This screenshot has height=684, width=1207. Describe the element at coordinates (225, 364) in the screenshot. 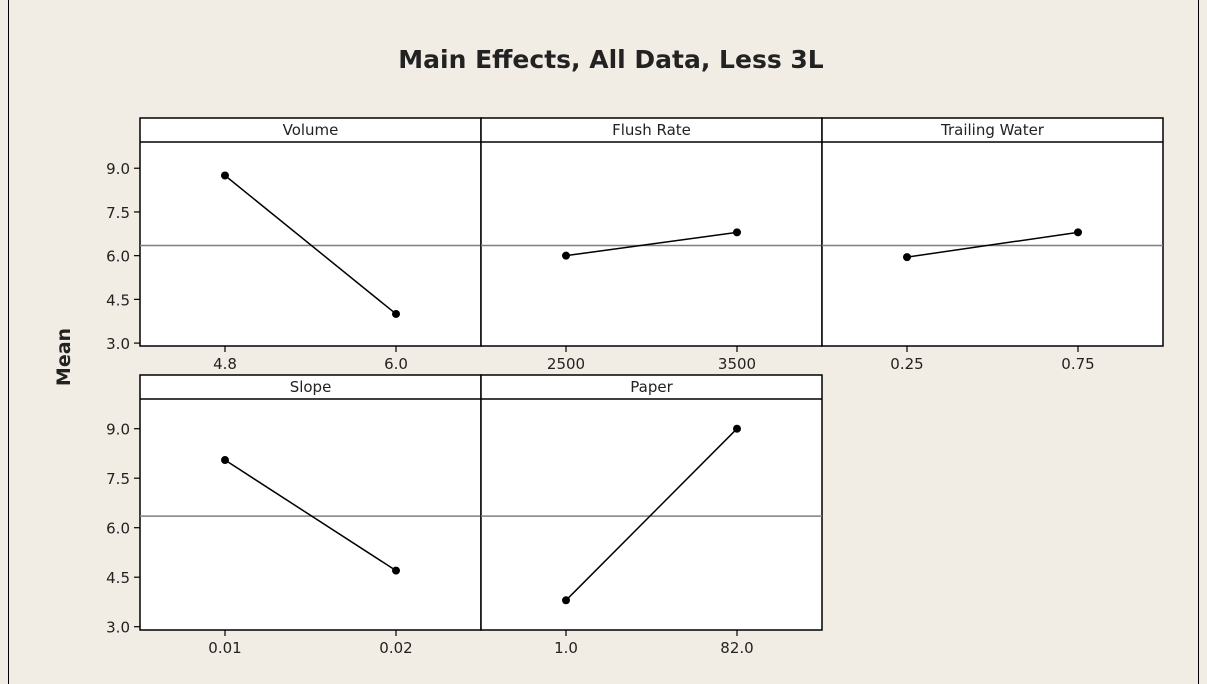

I see `x-tick-label: 4.8` at that location.